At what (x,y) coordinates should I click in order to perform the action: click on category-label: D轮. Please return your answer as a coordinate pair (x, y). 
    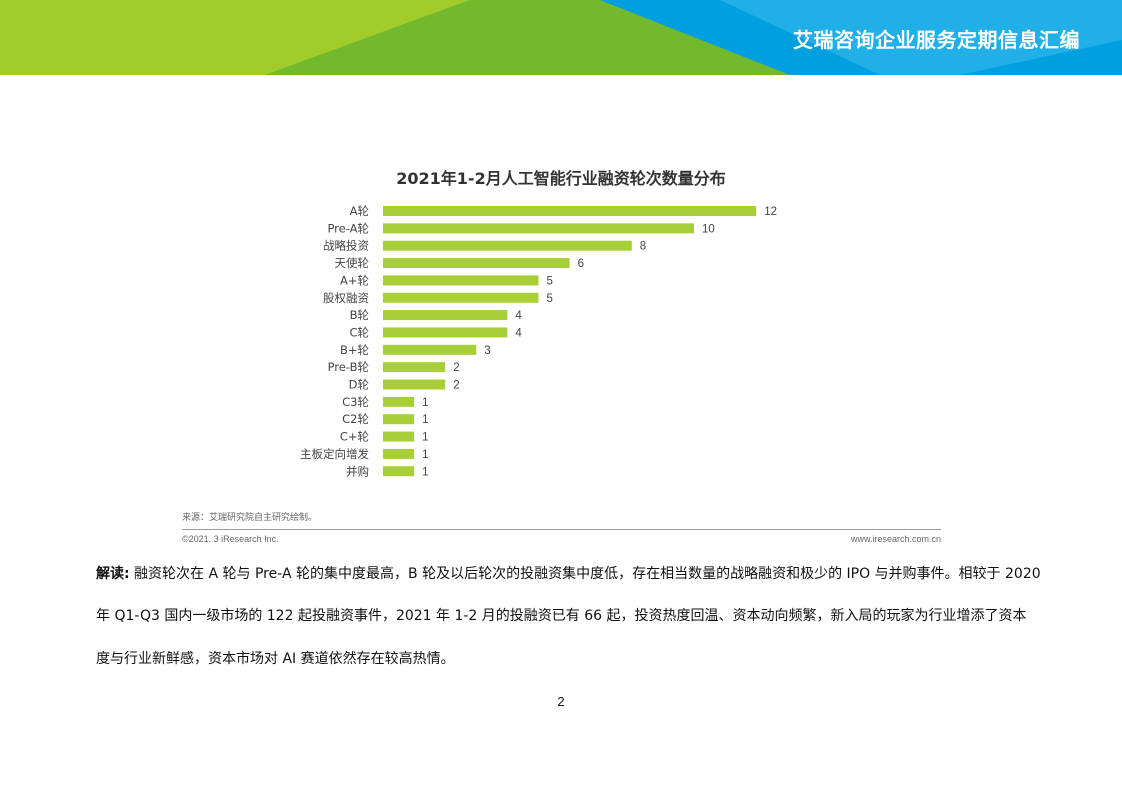
    Looking at the image, I should click on (359, 385).